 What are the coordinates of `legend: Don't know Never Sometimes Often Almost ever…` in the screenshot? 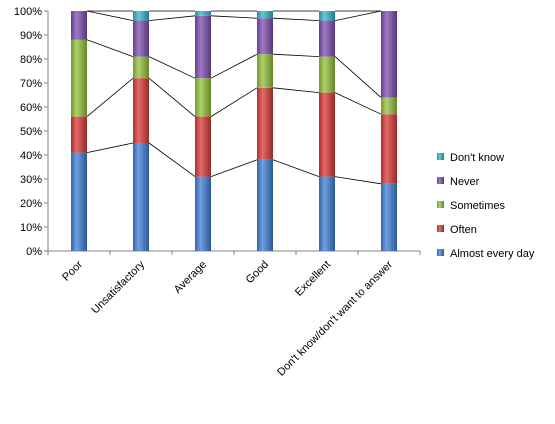 It's located at (486, 206).